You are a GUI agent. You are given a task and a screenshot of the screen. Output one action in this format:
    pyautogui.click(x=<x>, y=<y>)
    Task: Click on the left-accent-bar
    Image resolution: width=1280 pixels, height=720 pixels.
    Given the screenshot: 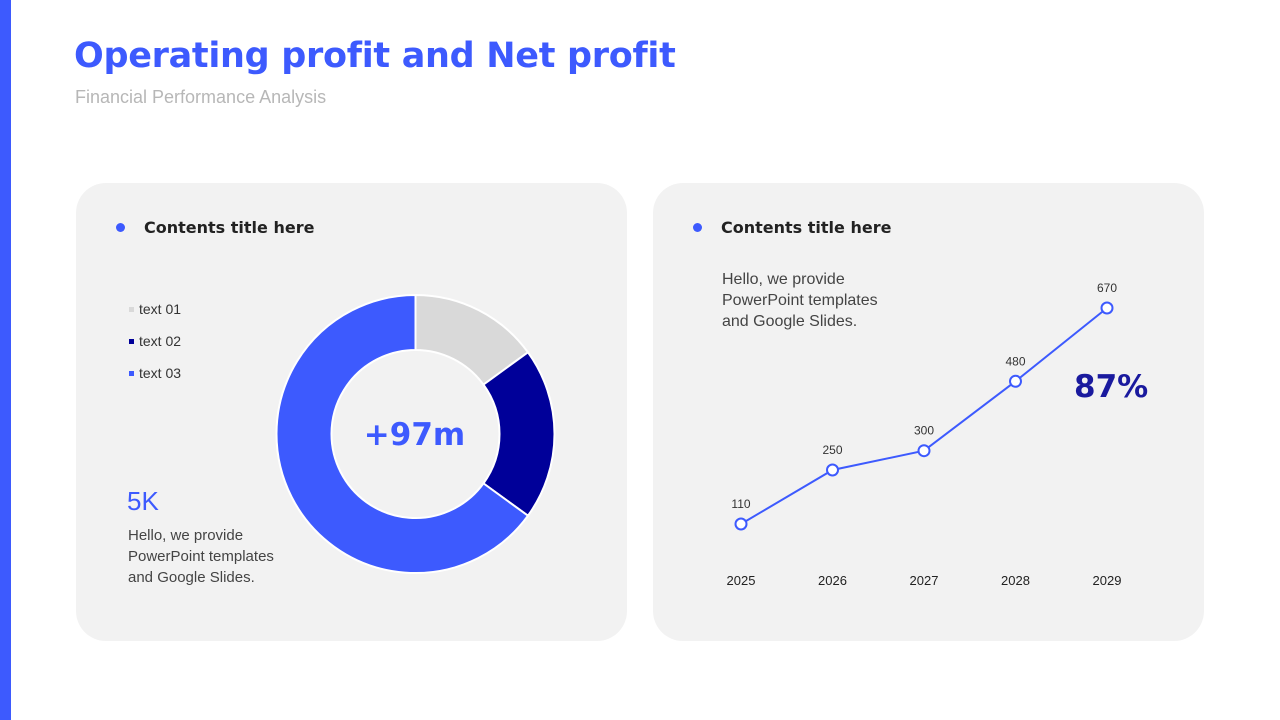 What is the action you would take?
    pyautogui.click(x=5, y=360)
    